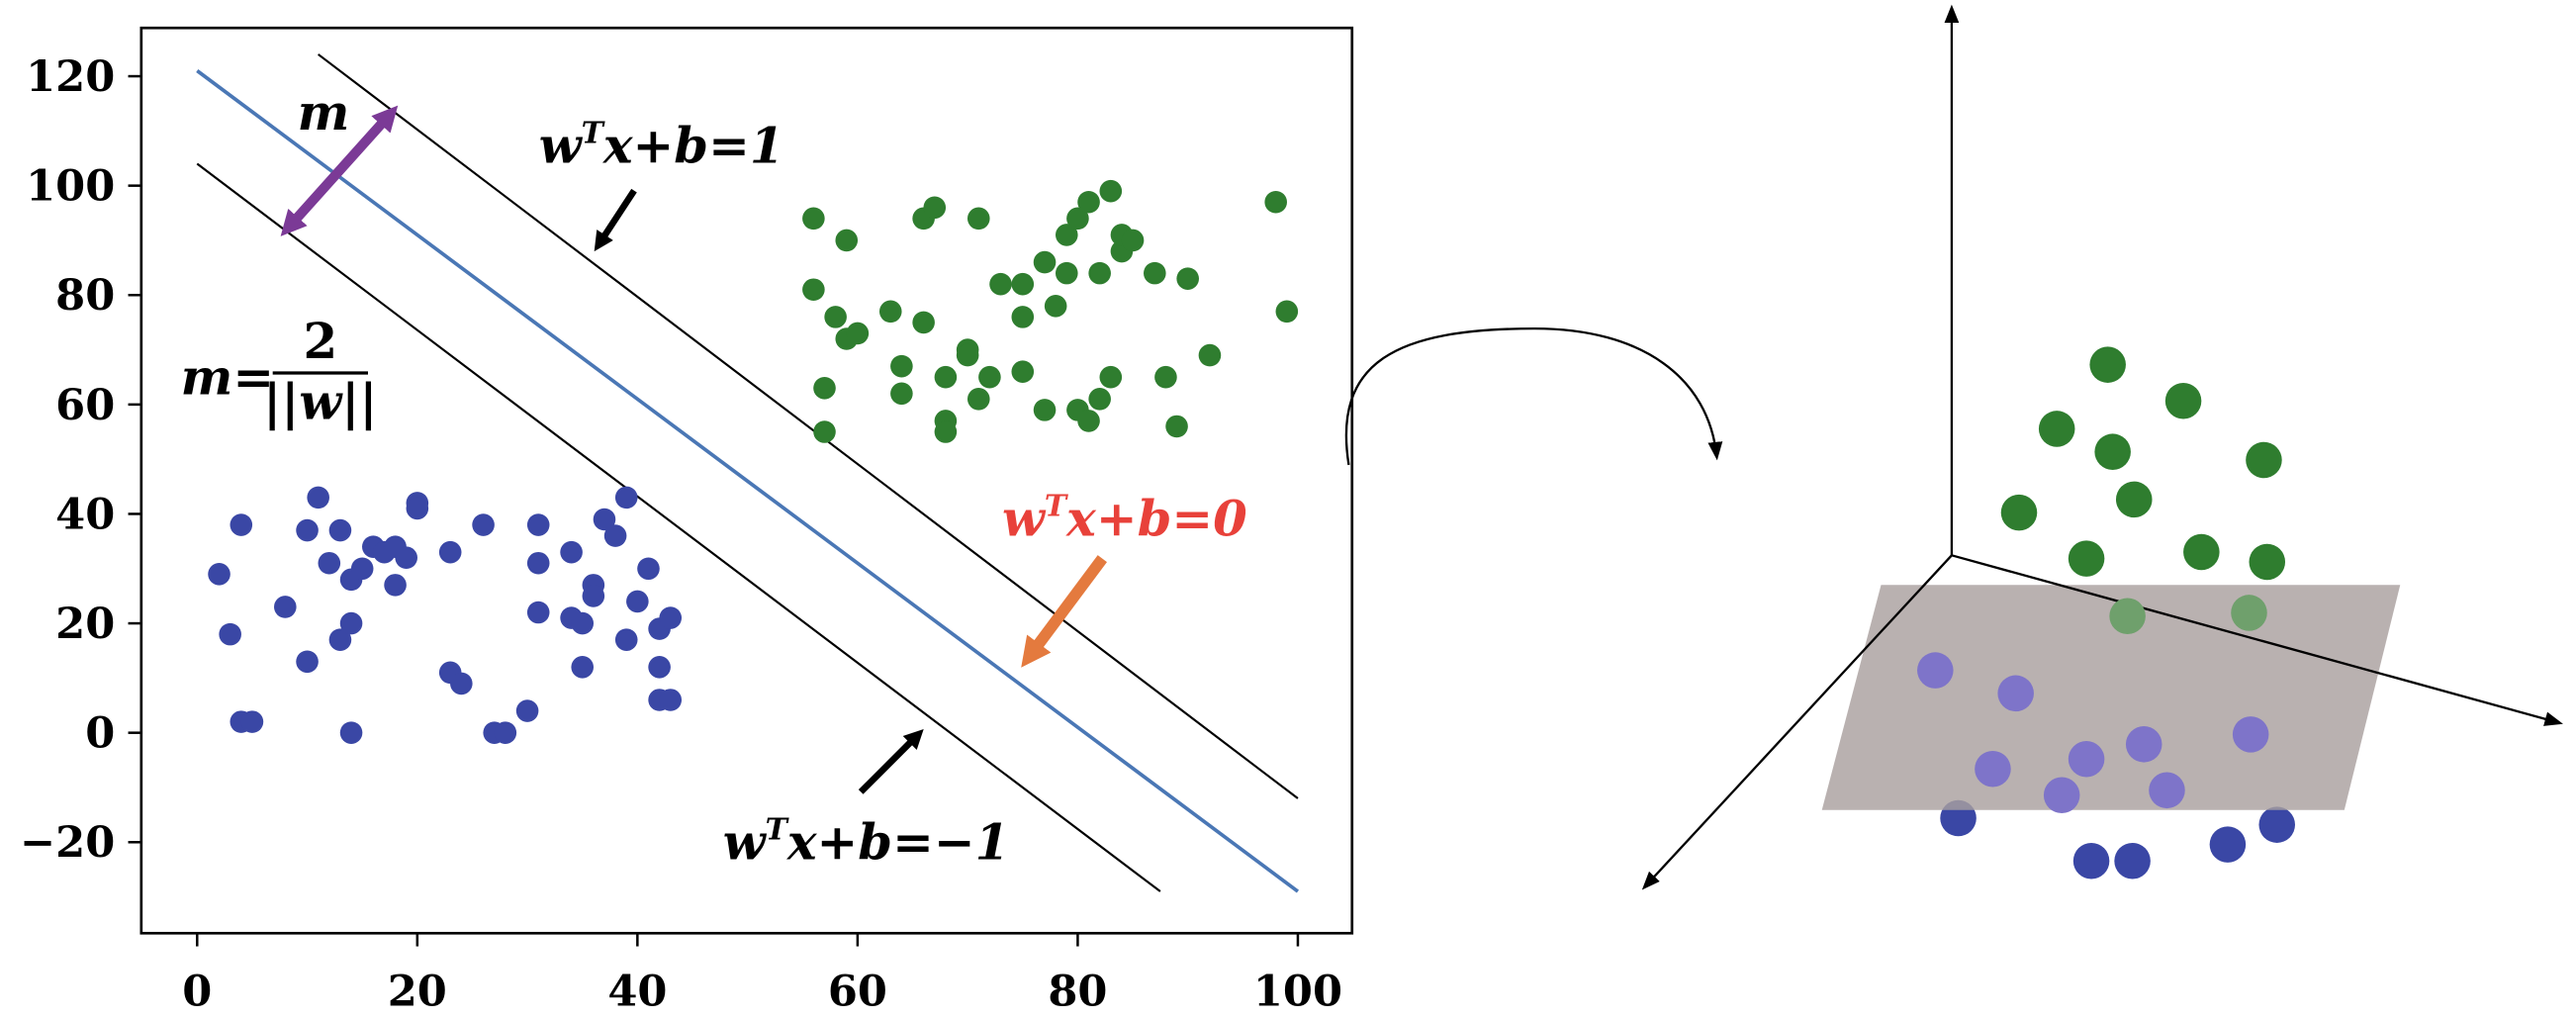 The image size is (2576, 1019). I want to click on y-tick-label: 120, so click(70, 76).